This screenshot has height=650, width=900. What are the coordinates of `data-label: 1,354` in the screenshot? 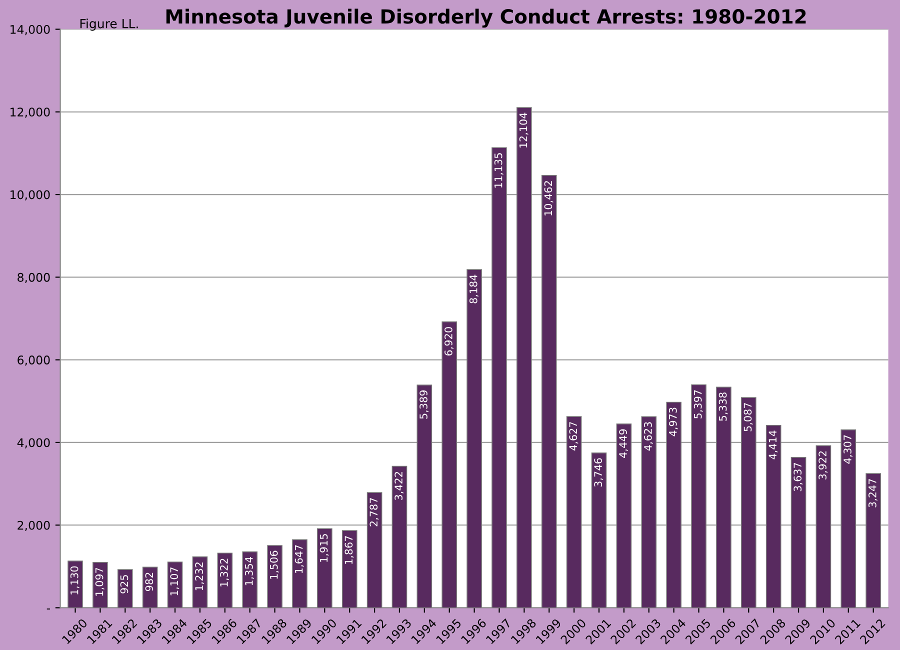 It's located at (249, 571).